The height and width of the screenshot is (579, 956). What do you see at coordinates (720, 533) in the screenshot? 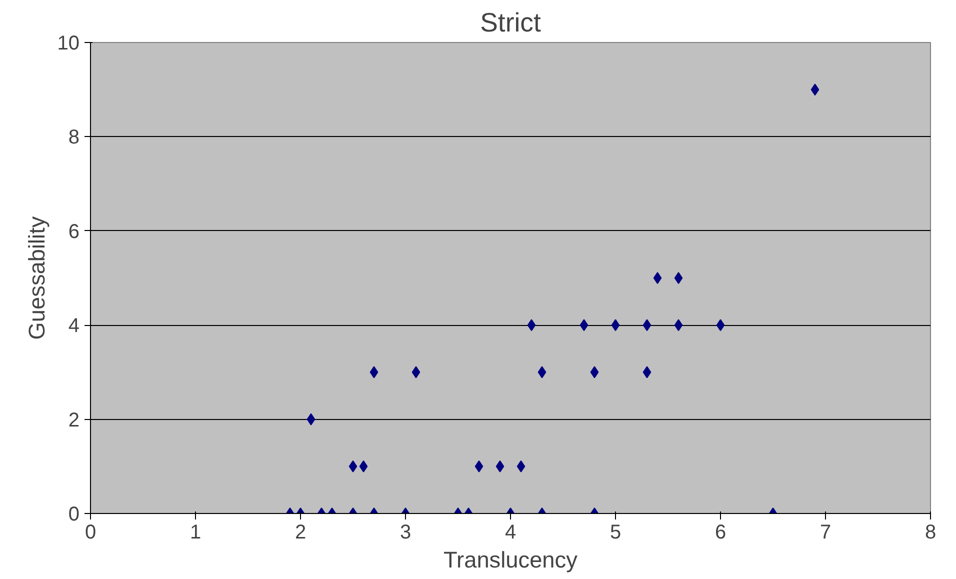
I see `x-tick-label: 6` at bounding box center [720, 533].